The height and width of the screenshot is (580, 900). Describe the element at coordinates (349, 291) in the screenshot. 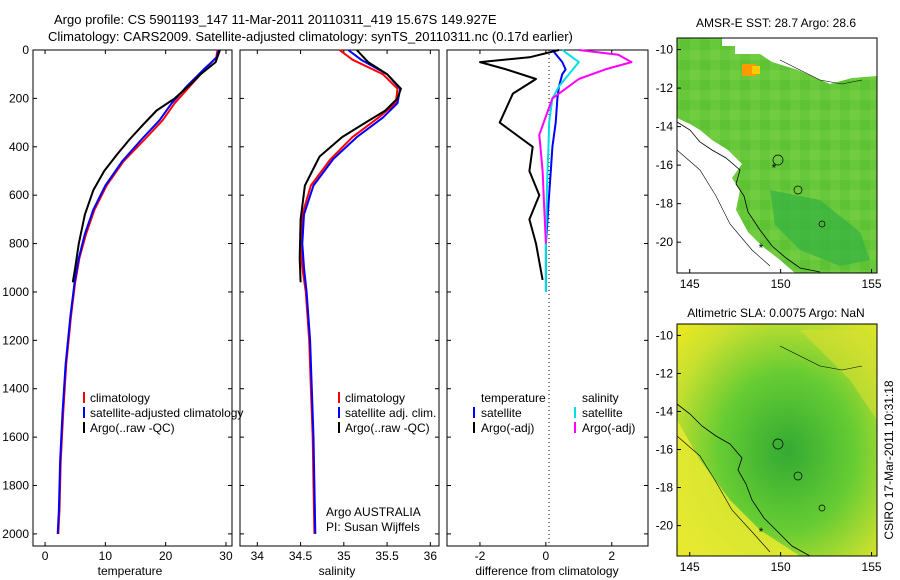

I see `series-line-climatology` at that location.